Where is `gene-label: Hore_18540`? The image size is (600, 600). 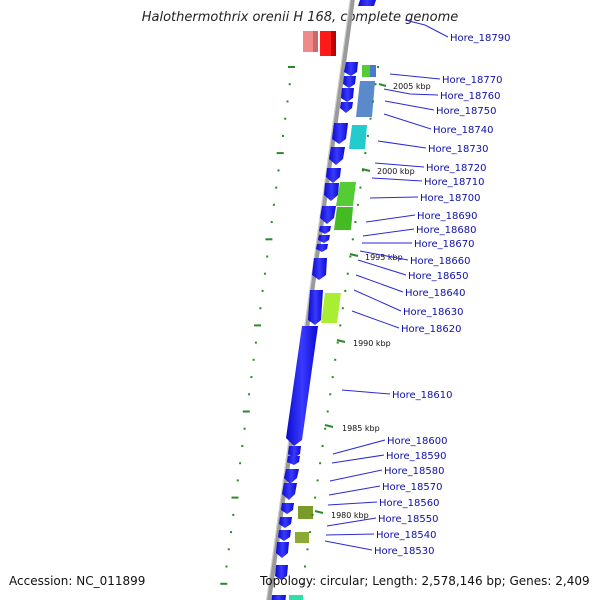 gene-label: Hore_18540 is located at coordinates (406, 535).